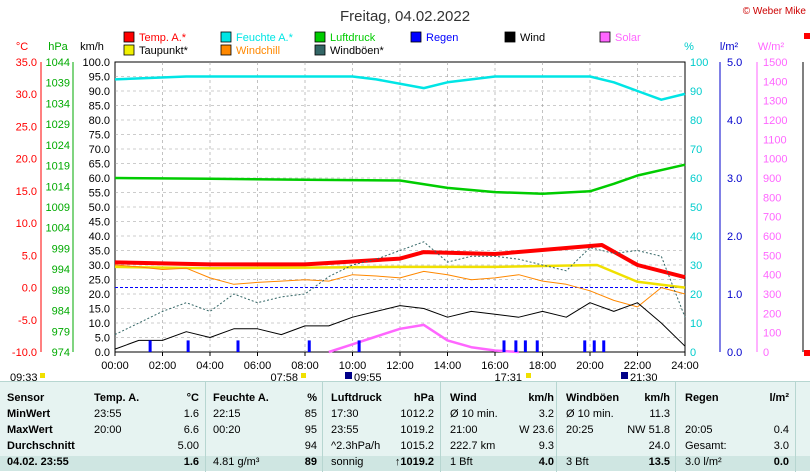 This screenshot has height=472, width=810. Describe the element at coordinates (772, 179) in the screenshot. I see `solar-tick: 900` at that location.